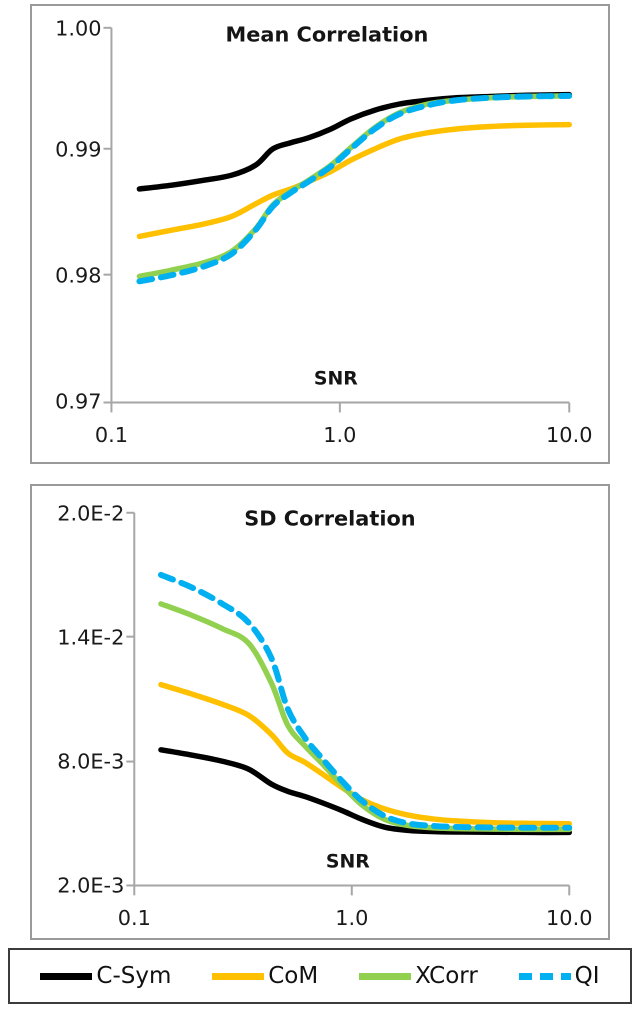 Image resolution: width=640 pixels, height=1012 pixels. I want to click on sd-ytick-label-0: 2.0E-2, so click(90, 514).